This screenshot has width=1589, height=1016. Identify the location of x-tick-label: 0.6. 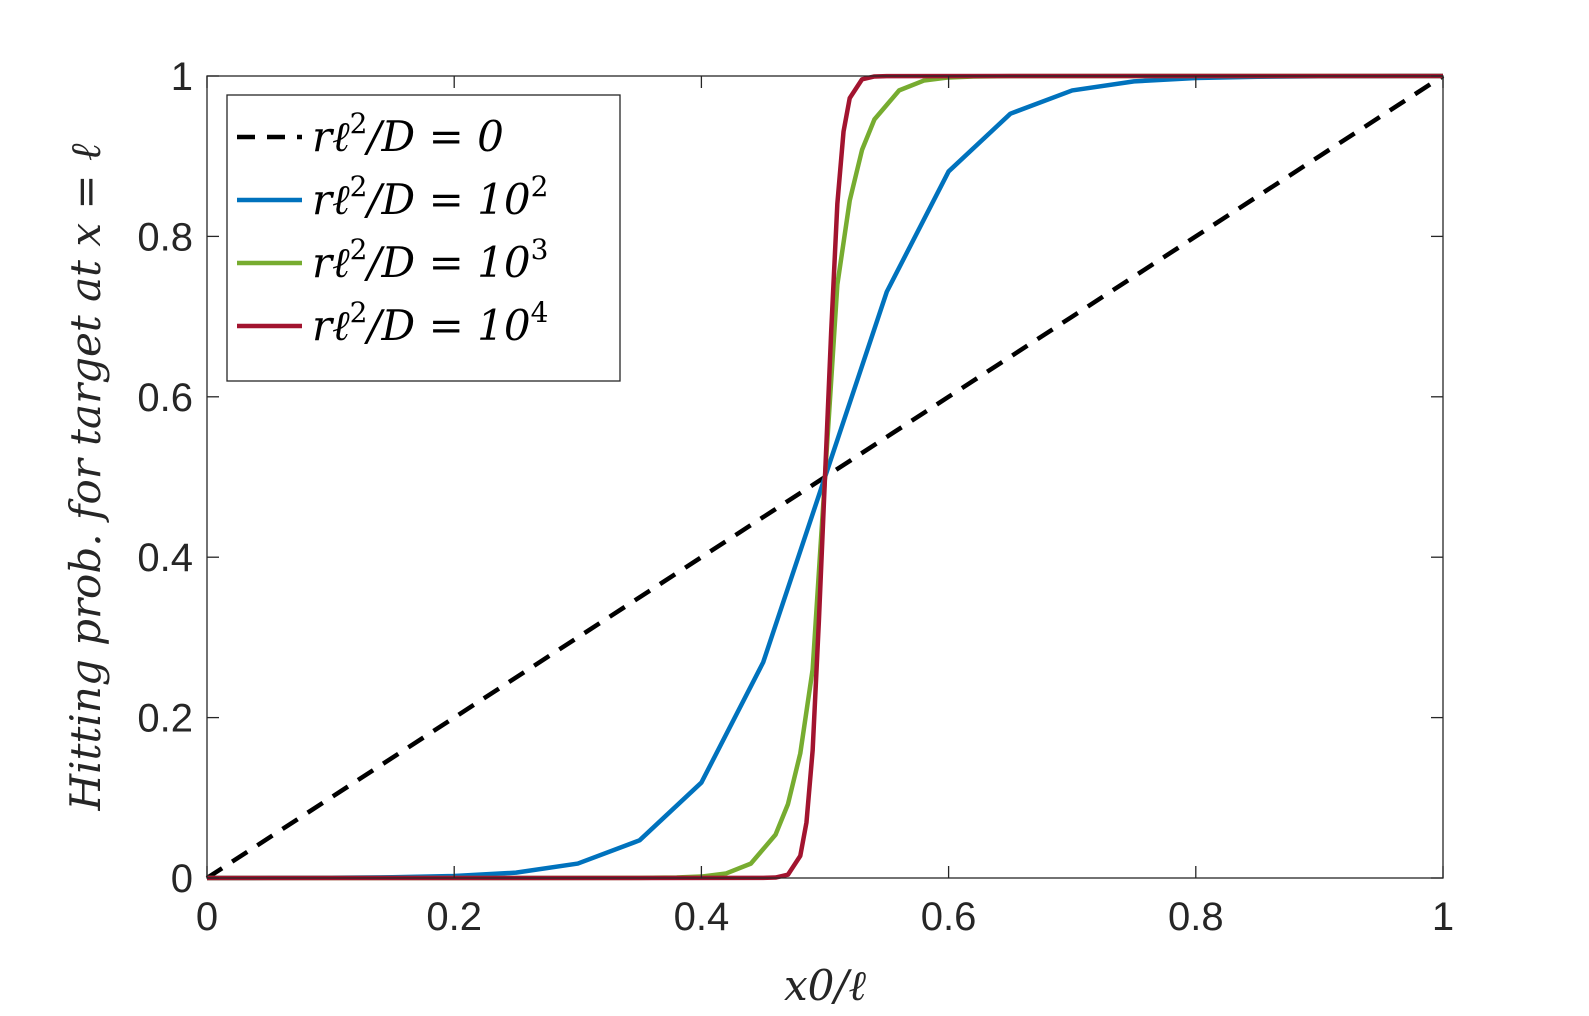
(949, 917).